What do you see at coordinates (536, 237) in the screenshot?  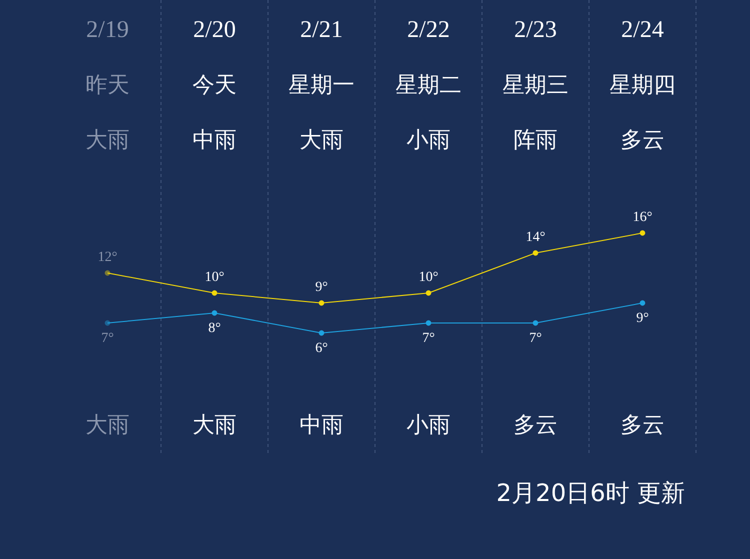 I see `data-label: 14°` at bounding box center [536, 237].